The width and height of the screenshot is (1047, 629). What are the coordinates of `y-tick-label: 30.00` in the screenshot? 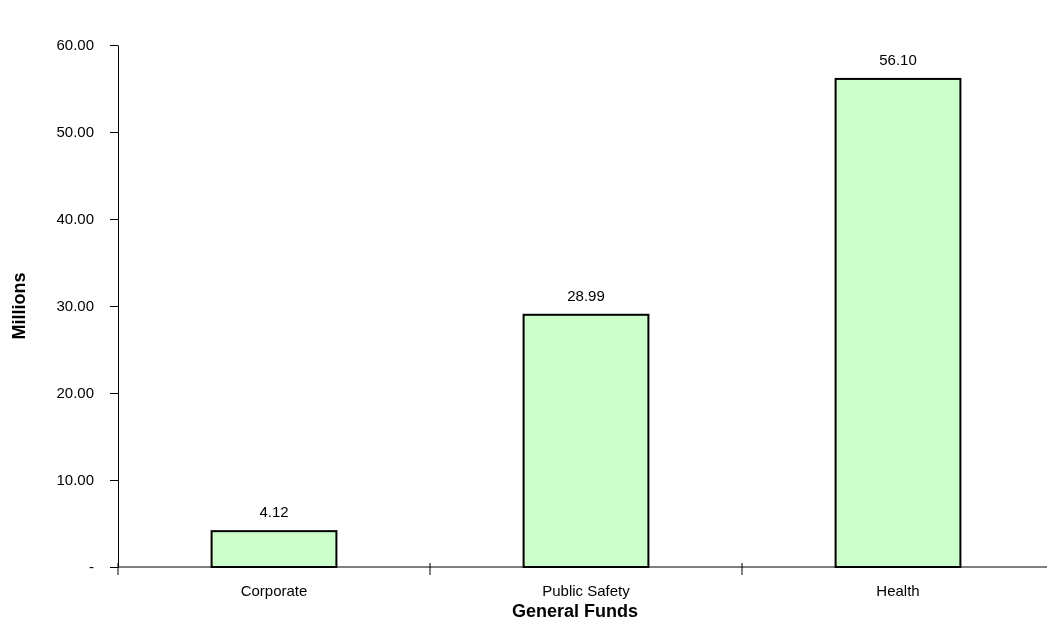 It's located at (75, 306).